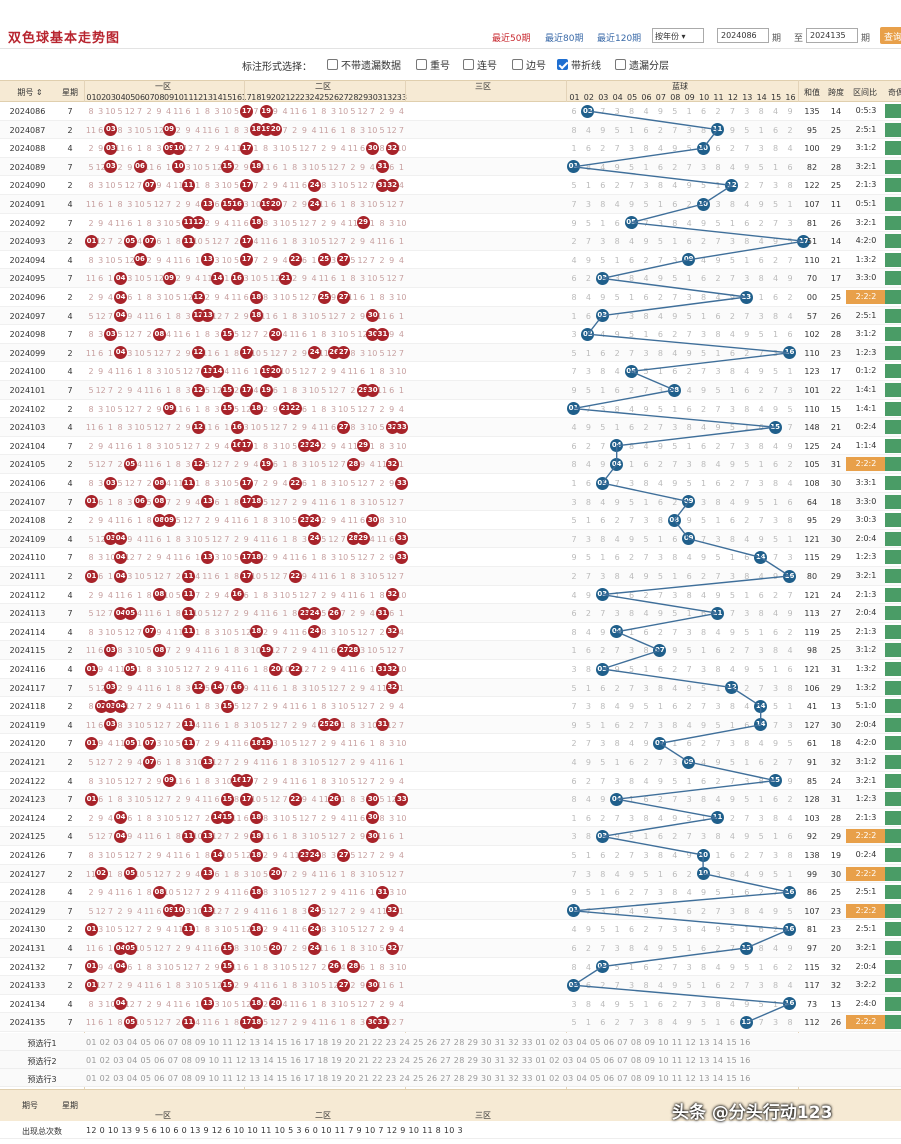 Image resolution: width=901 pixels, height=1144 pixels. What do you see at coordinates (678, 35) in the screenshot?
I see `year-select: 按年份 ▾` at bounding box center [678, 35].